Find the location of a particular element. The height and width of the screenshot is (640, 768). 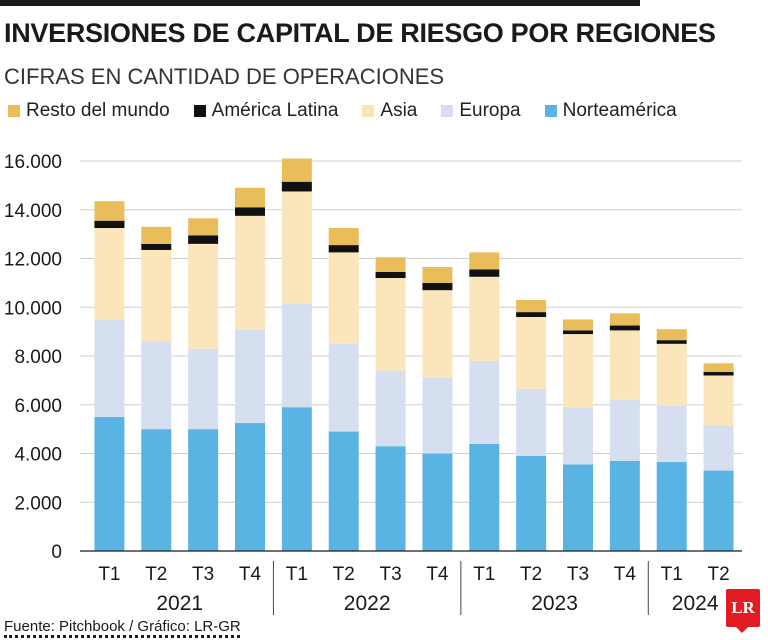

legend-label: Norteamérica is located at coordinates (619, 110).